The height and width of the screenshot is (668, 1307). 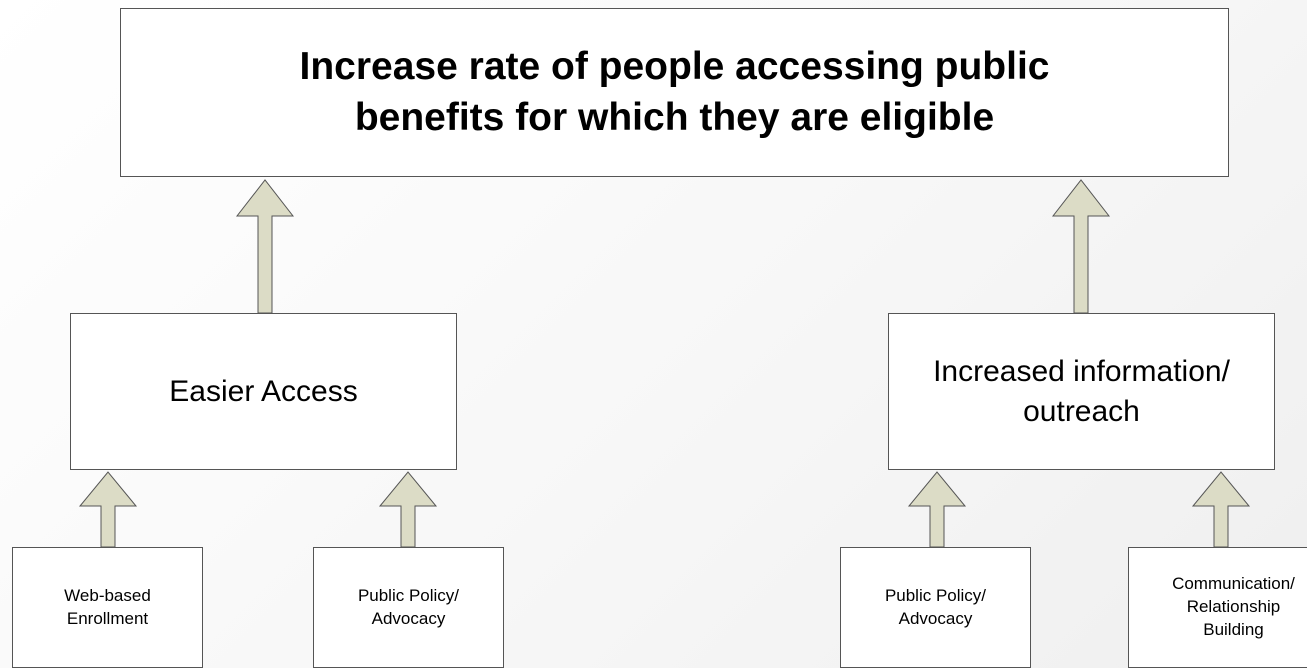 I want to click on web-based-enrollment-box: Web-based Enrollment, so click(x=107, y=607).